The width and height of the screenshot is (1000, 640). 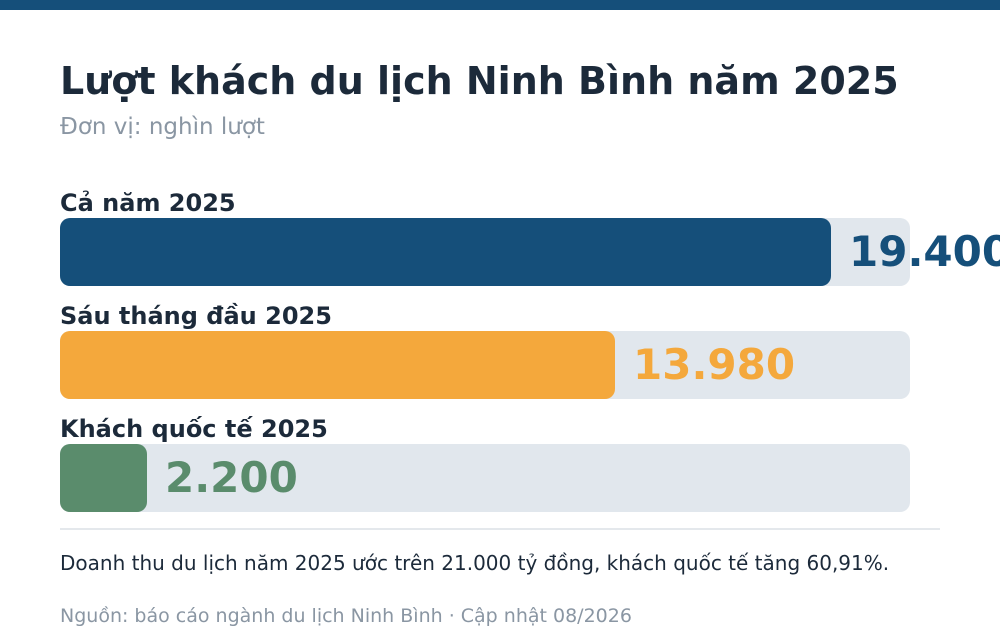 What do you see at coordinates (714, 364) in the screenshot?
I see `bar-value-label: 13.980` at bounding box center [714, 364].